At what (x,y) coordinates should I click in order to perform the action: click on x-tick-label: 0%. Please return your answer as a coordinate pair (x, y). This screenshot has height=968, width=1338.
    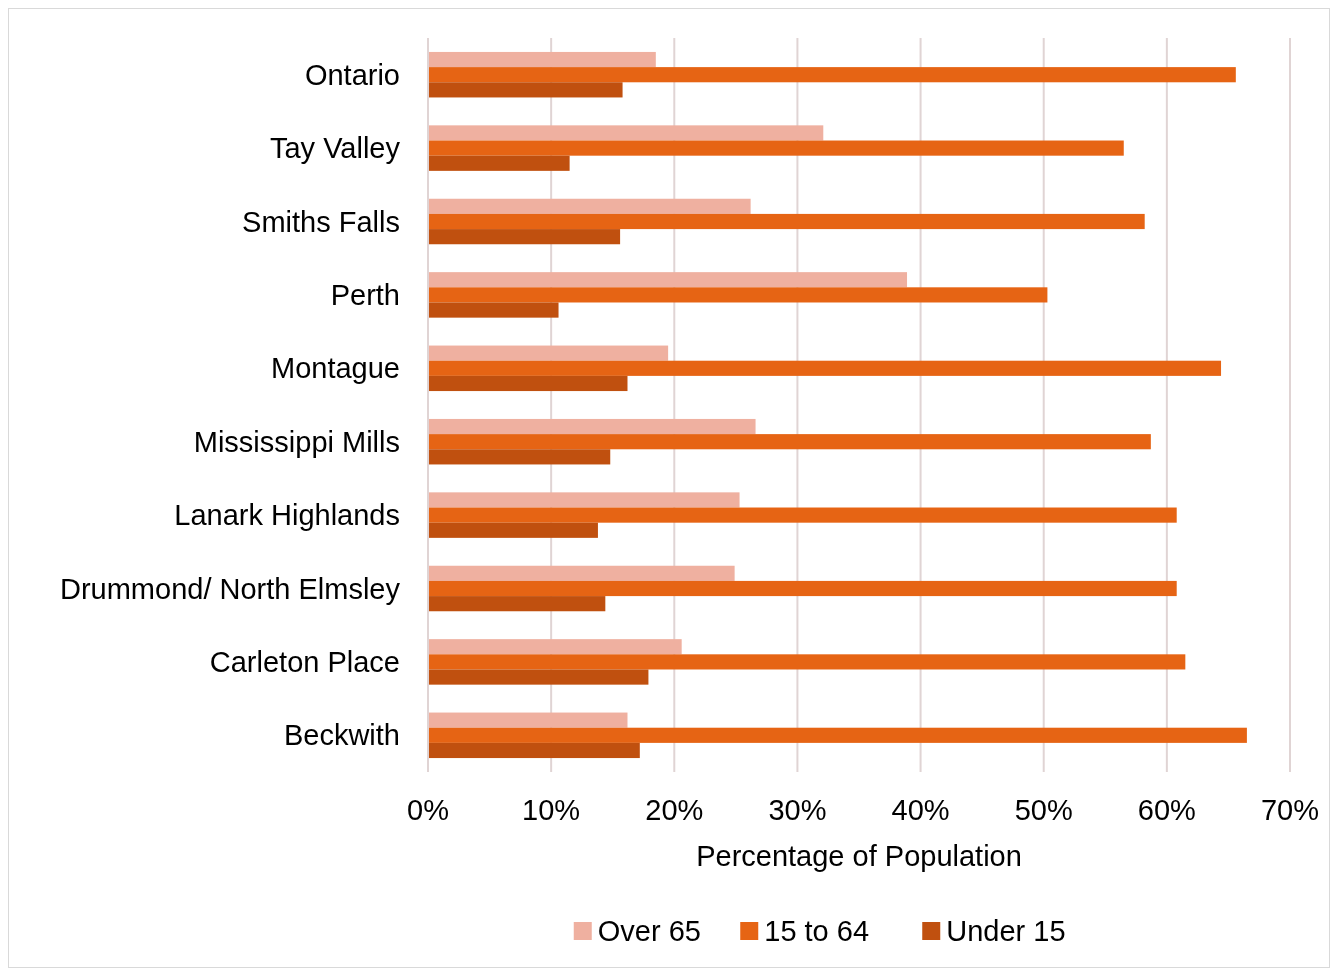
    Looking at the image, I should click on (428, 810).